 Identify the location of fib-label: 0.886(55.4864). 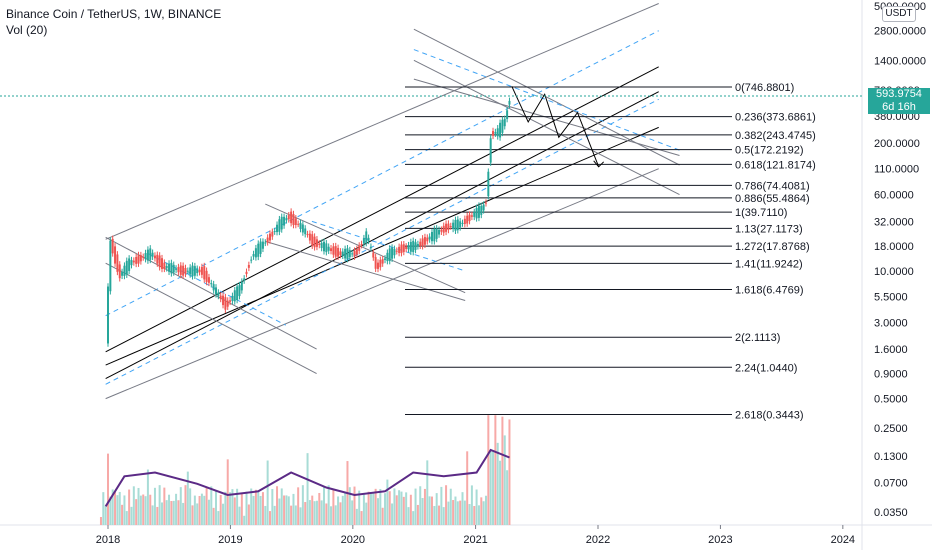
(772, 199).